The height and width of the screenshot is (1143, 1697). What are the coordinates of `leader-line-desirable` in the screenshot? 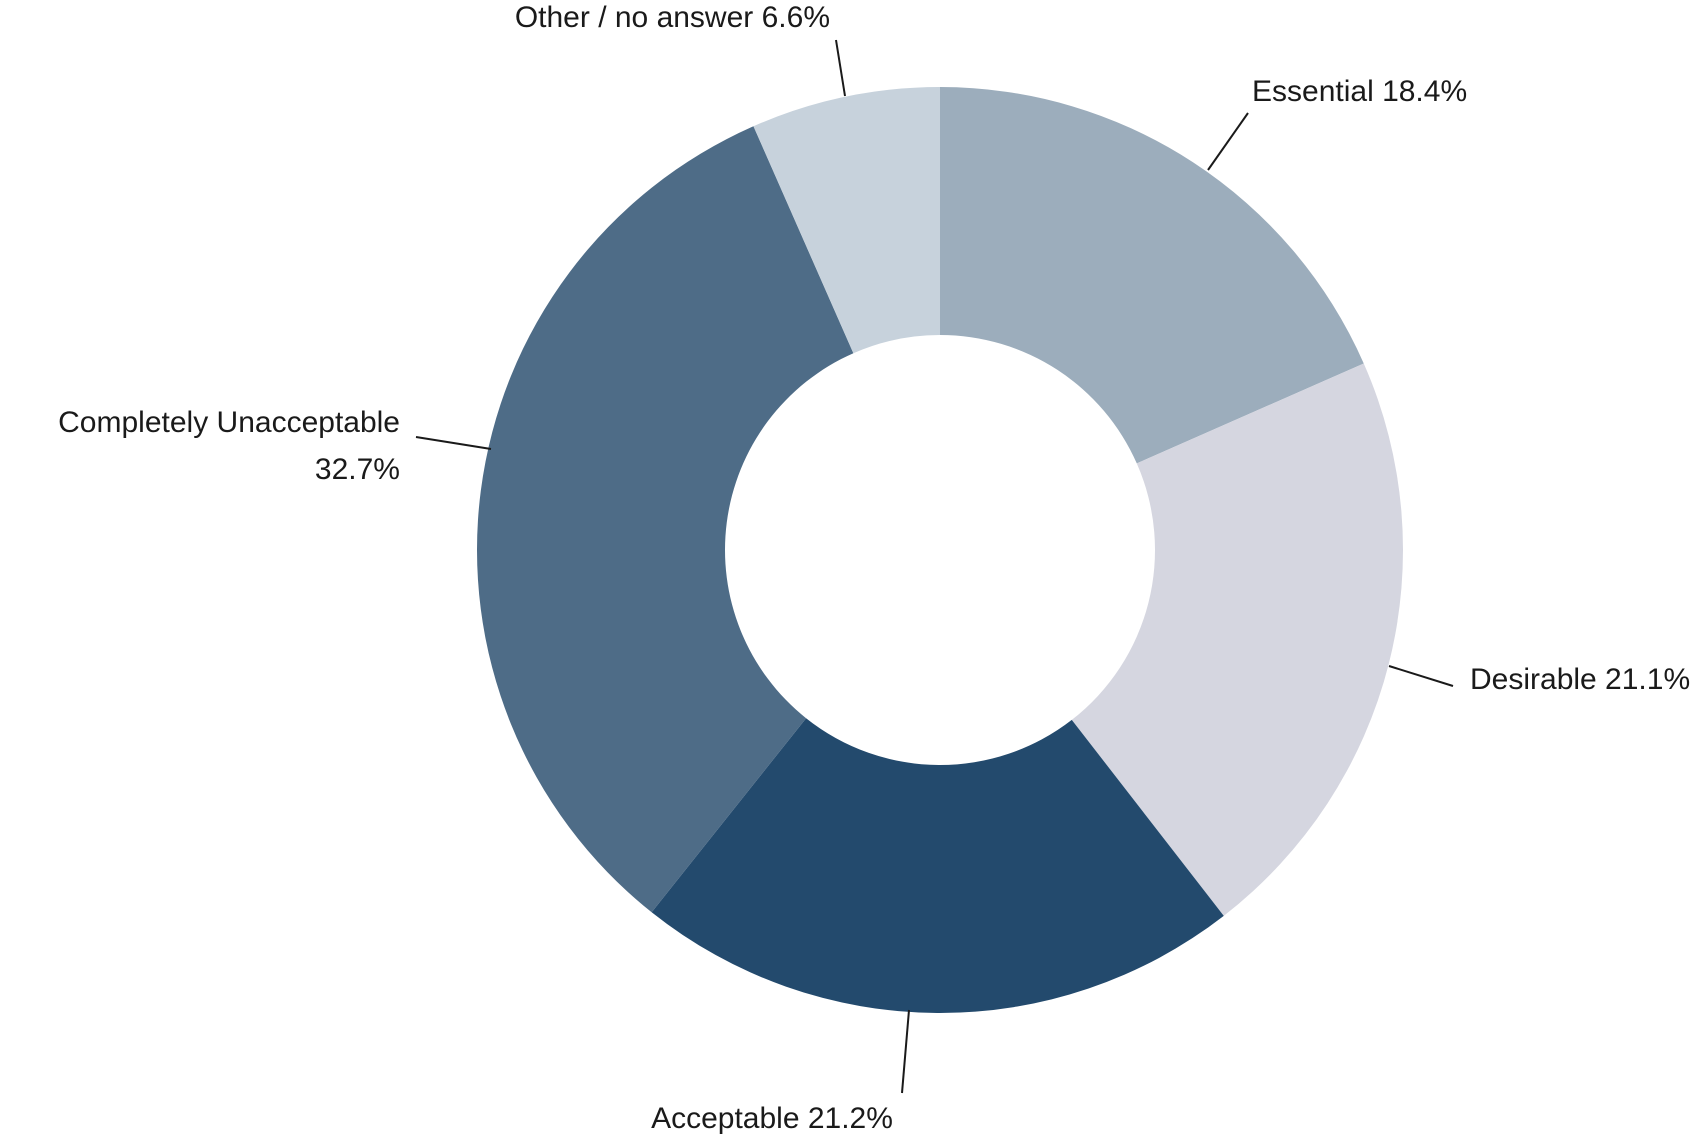 It's located at (1421, 676).